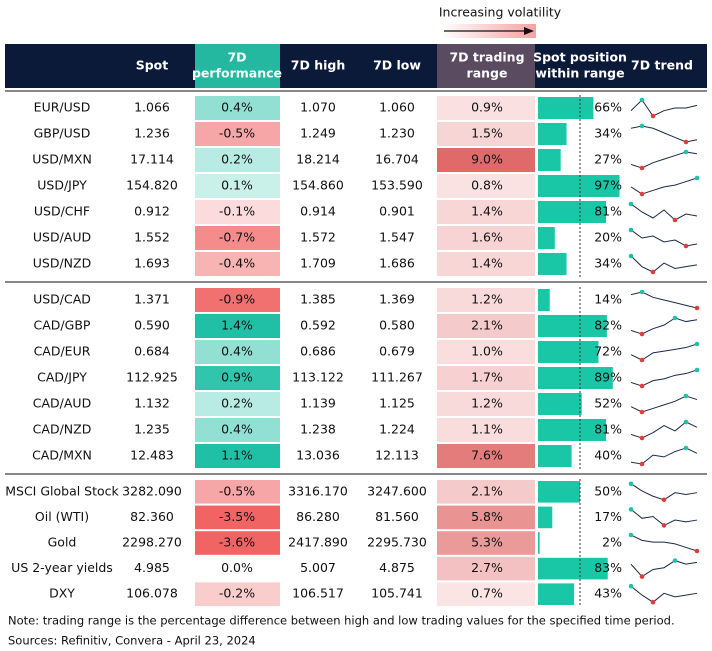  I want to click on cell-value: 0.592, so click(318, 325).